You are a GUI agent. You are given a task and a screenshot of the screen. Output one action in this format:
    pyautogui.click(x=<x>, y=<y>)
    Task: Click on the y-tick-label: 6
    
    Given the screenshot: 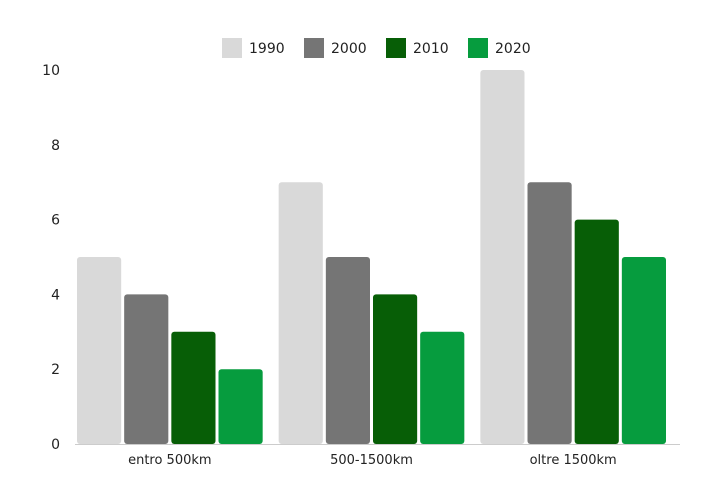 What is the action you would take?
    pyautogui.click(x=55, y=221)
    